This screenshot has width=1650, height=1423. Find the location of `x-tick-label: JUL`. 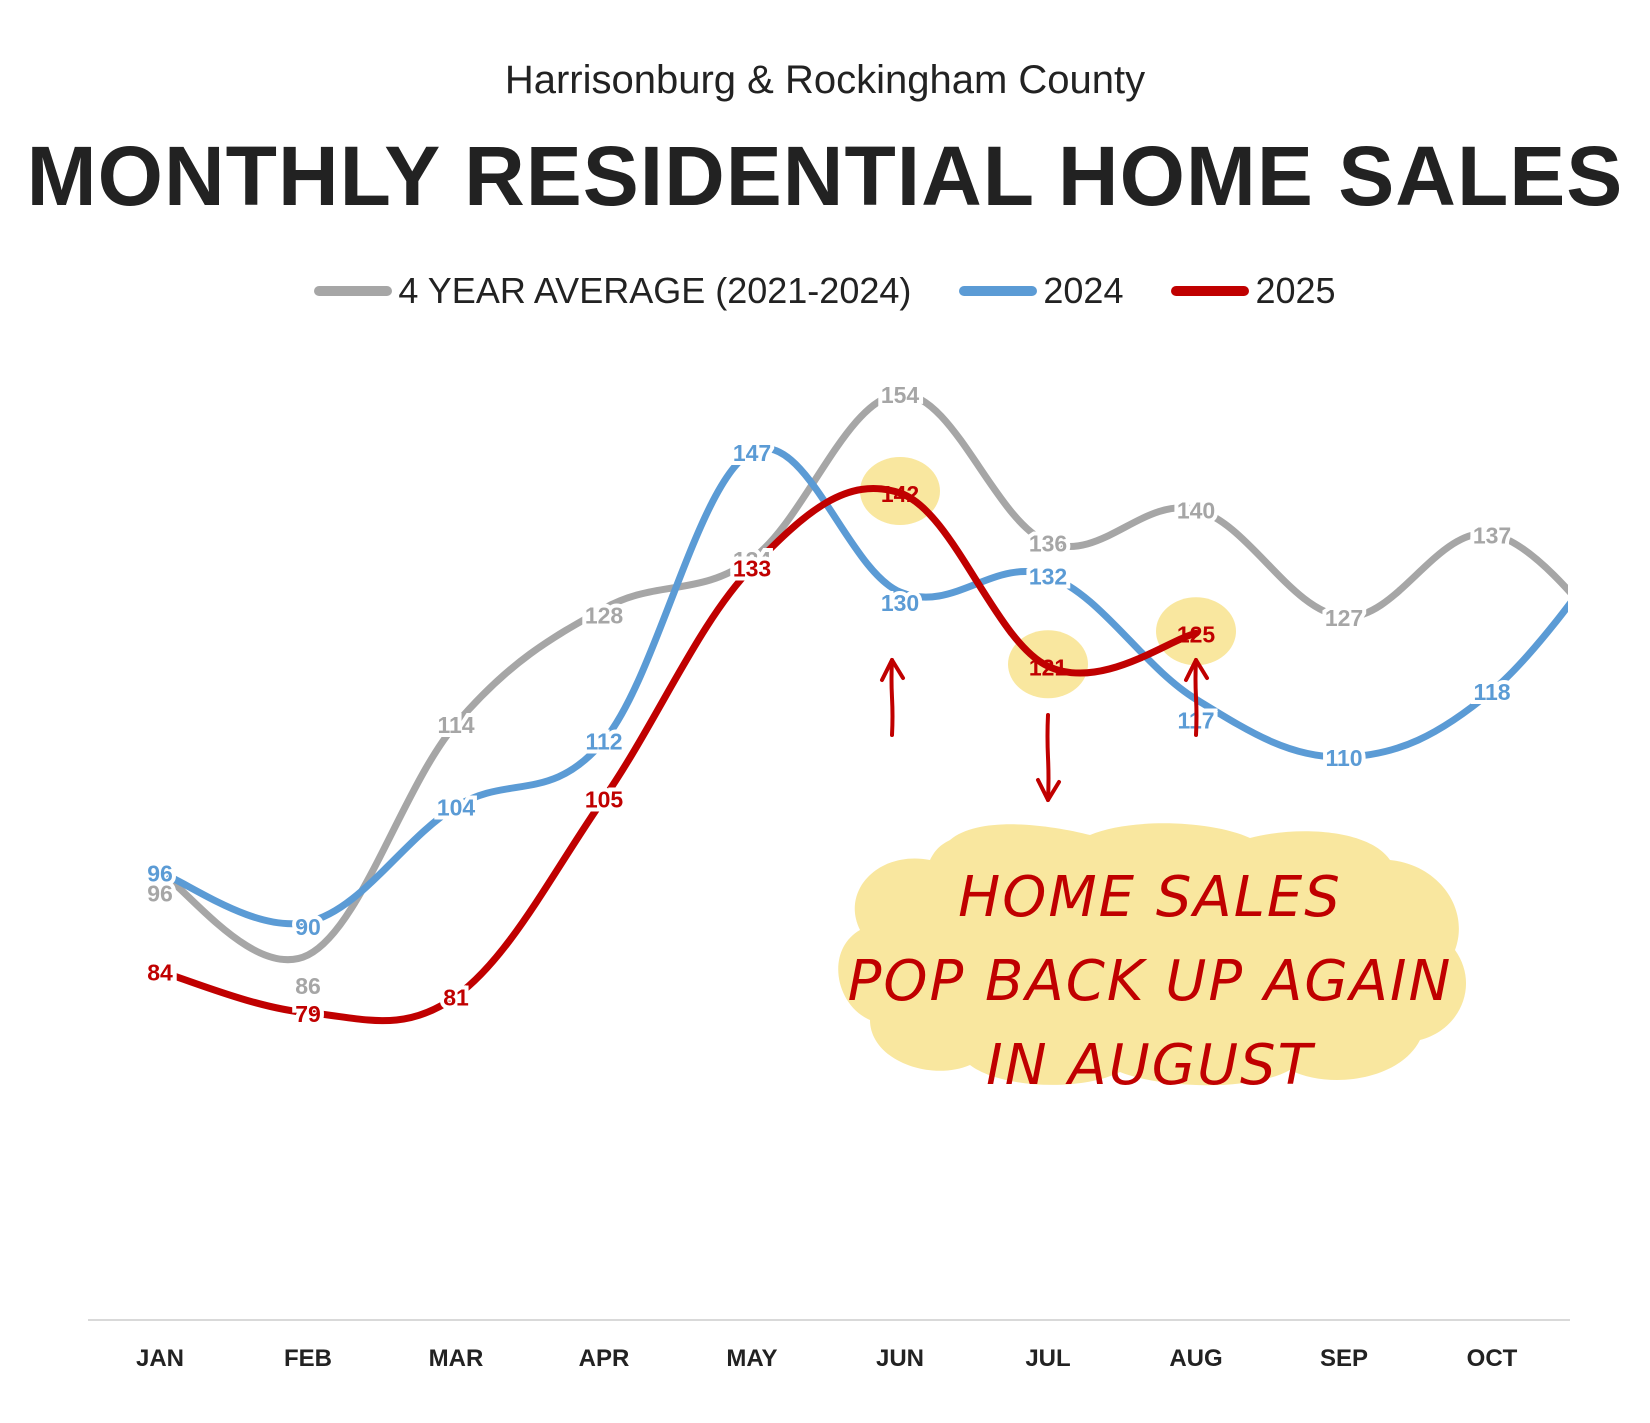

x-tick-label: JUL is located at coordinates (1047, 1358).